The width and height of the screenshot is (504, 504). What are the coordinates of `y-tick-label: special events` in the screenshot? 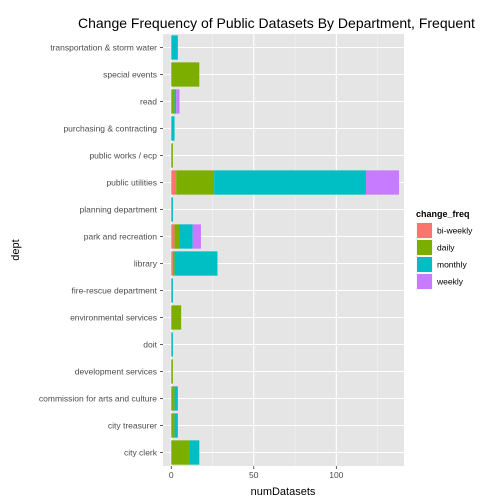 It's located at (130, 75).